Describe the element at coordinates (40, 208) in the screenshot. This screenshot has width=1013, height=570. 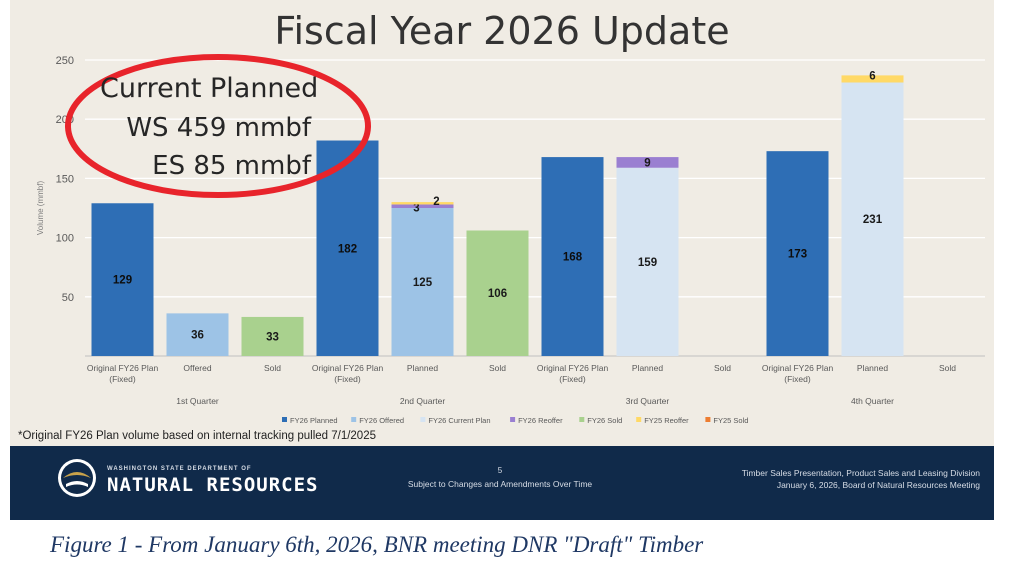
I see `y-axis-label: Volume (mmbf)` at that location.